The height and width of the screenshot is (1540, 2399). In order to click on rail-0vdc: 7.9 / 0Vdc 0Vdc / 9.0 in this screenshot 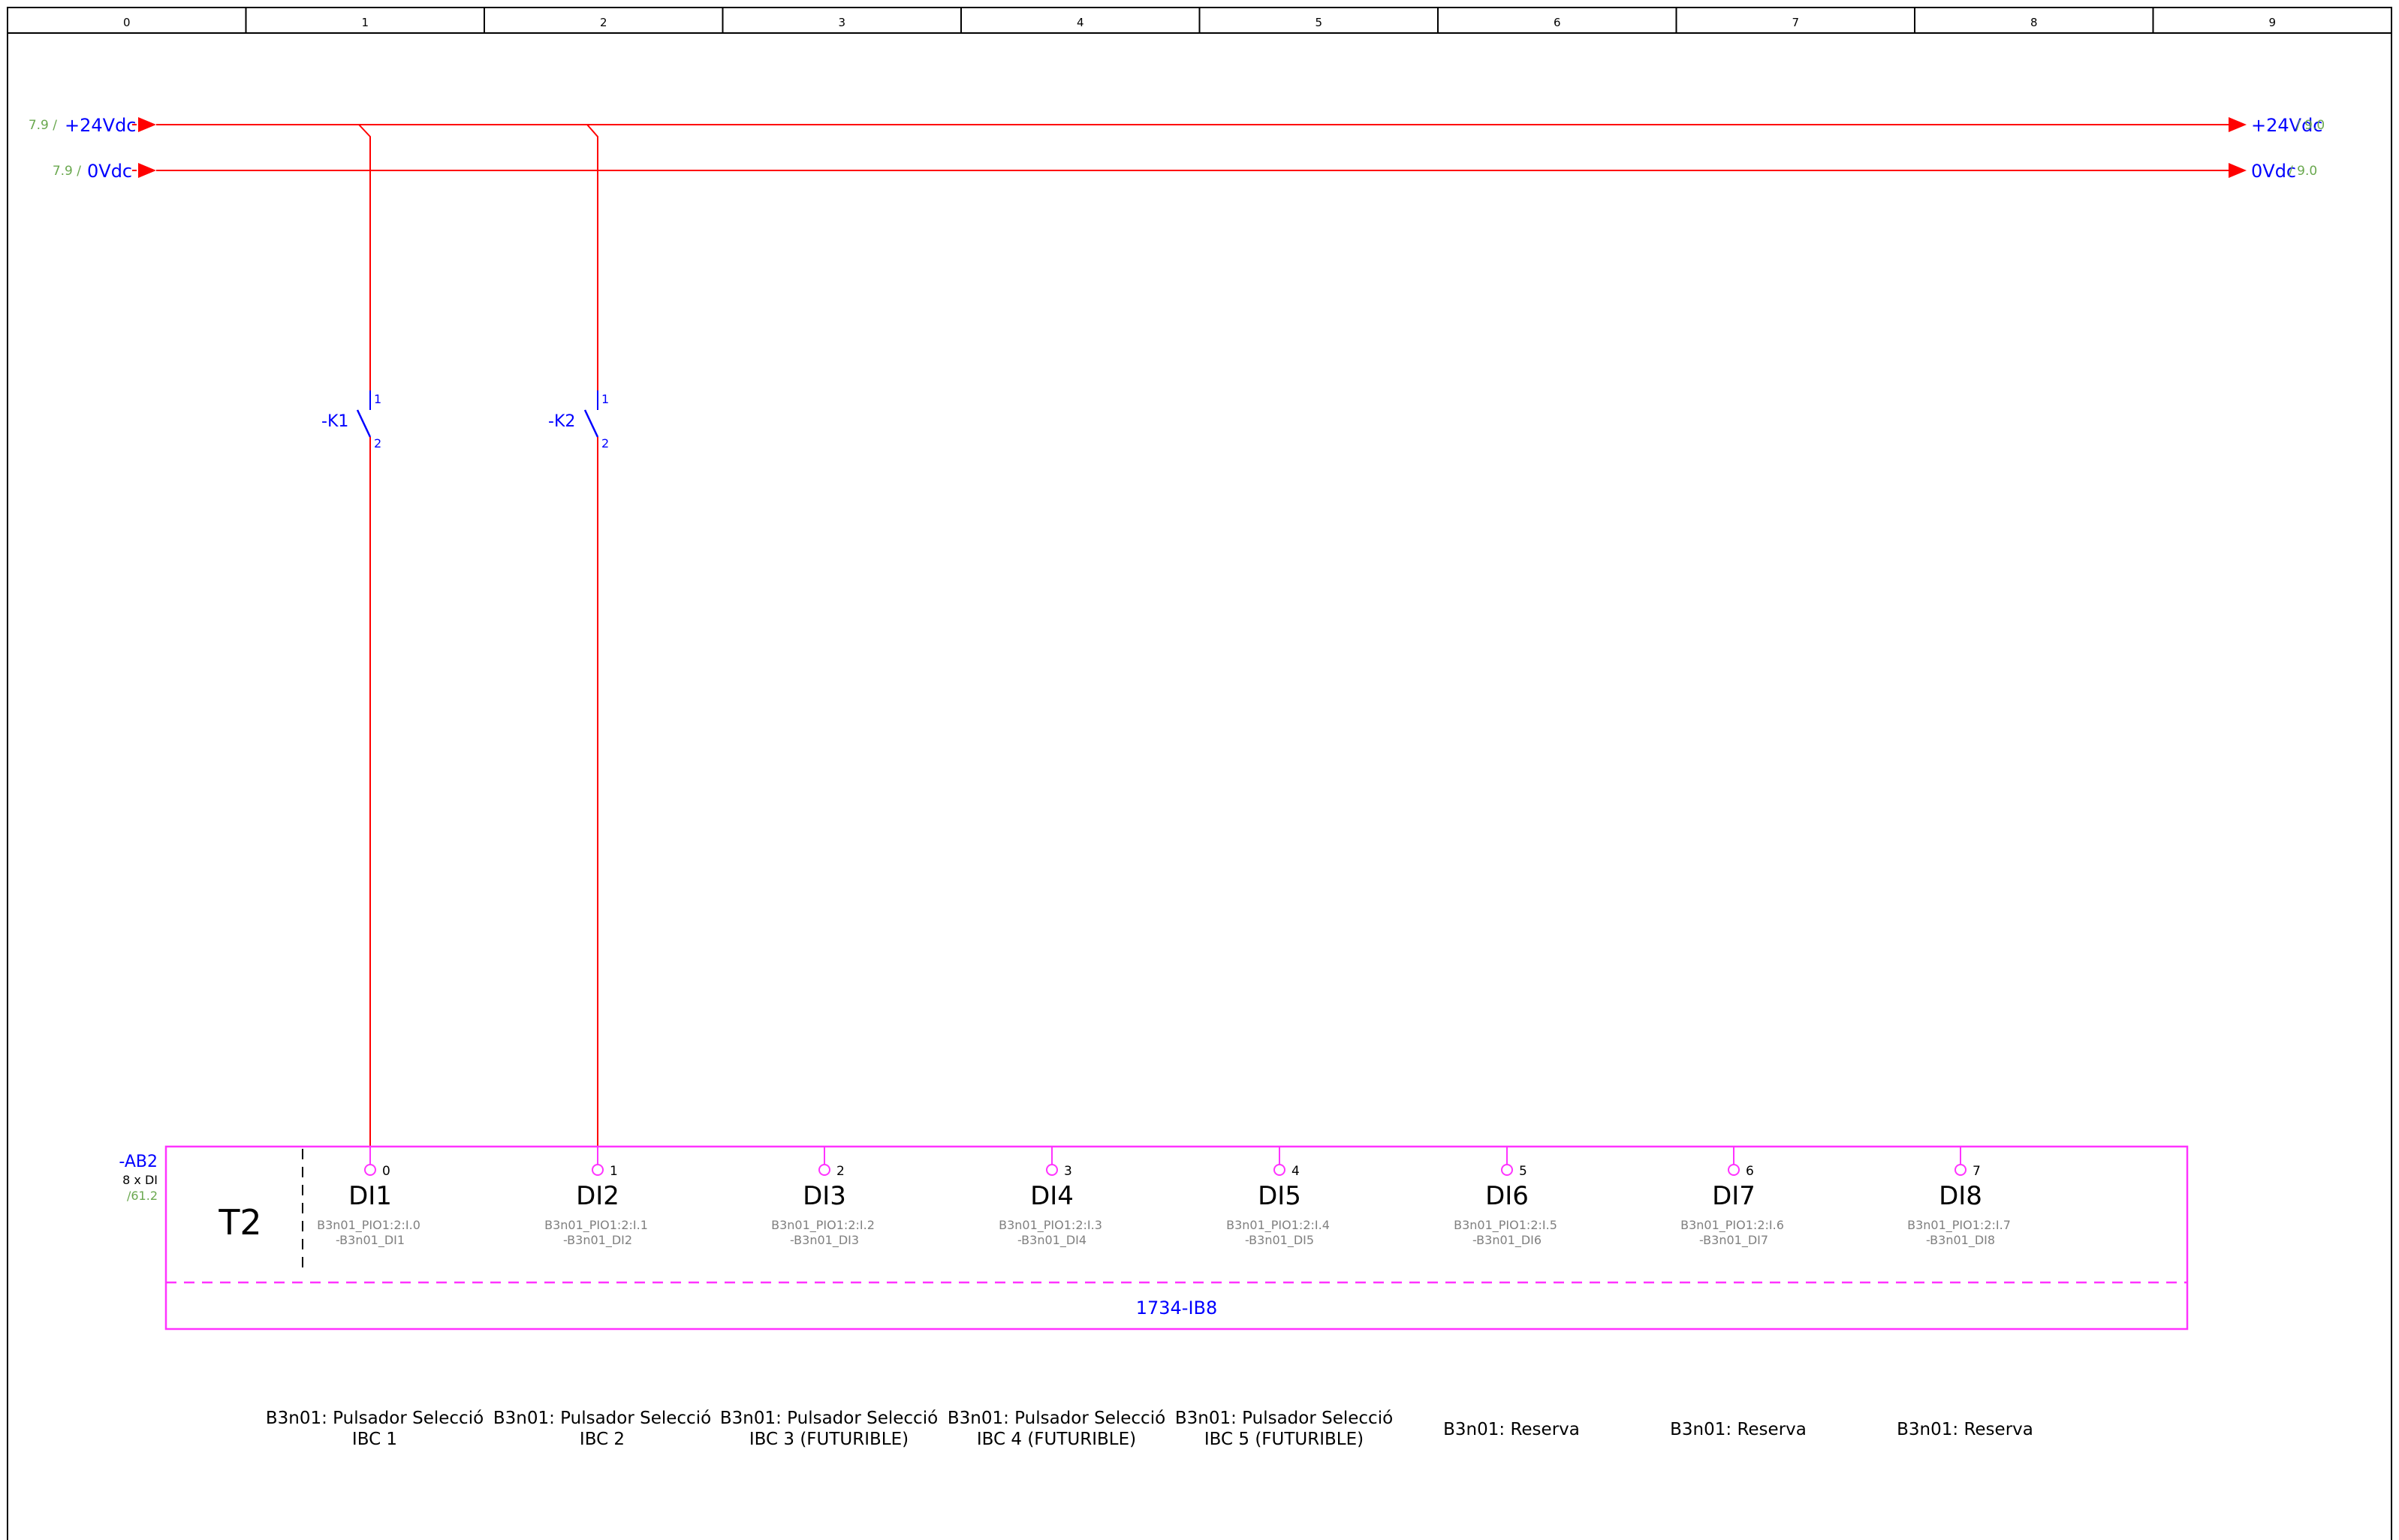, I will do `click(1185, 171)`.